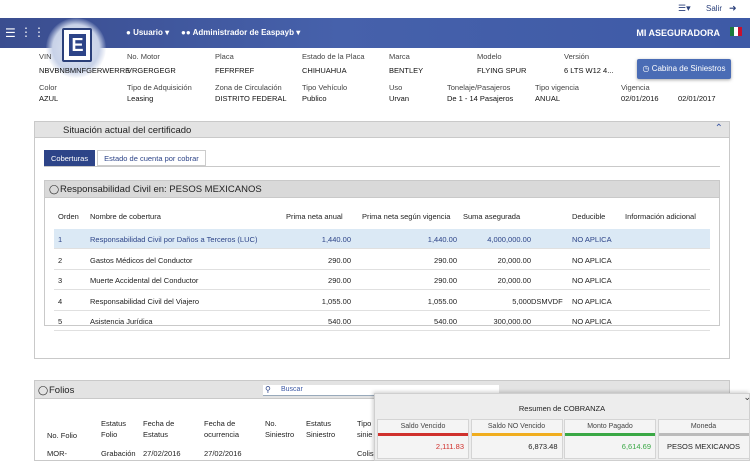 This screenshot has height=461, width=750. I want to click on table-cell: 4, so click(60, 301).